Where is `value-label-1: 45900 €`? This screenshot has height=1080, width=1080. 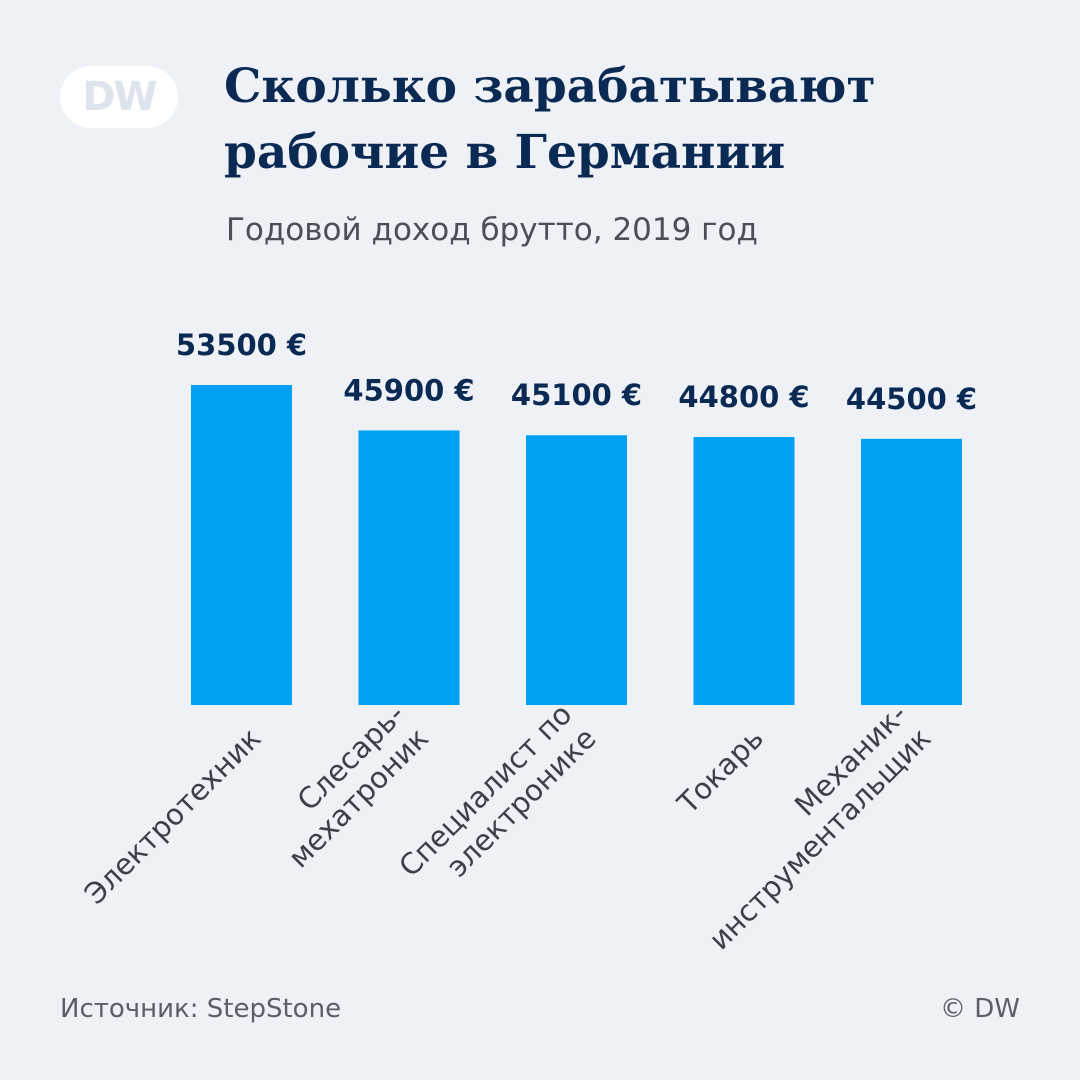 value-label-1: 45900 € is located at coordinates (408, 390).